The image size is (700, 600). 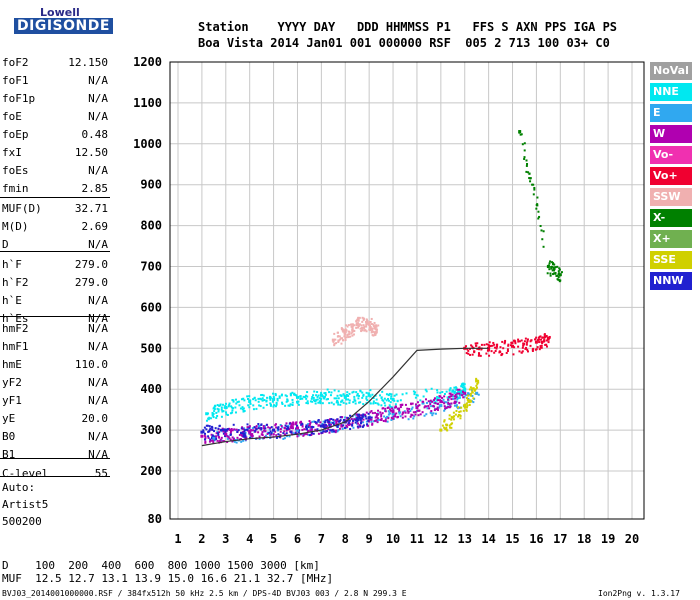 I want to click on param-name: foEp, so click(x=15, y=134).